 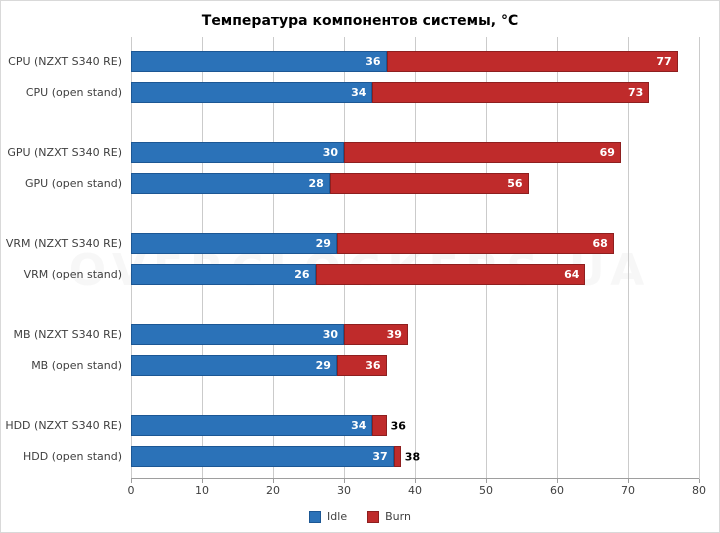 I want to click on category-label: CPU (open stand), so click(x=73, y=92).